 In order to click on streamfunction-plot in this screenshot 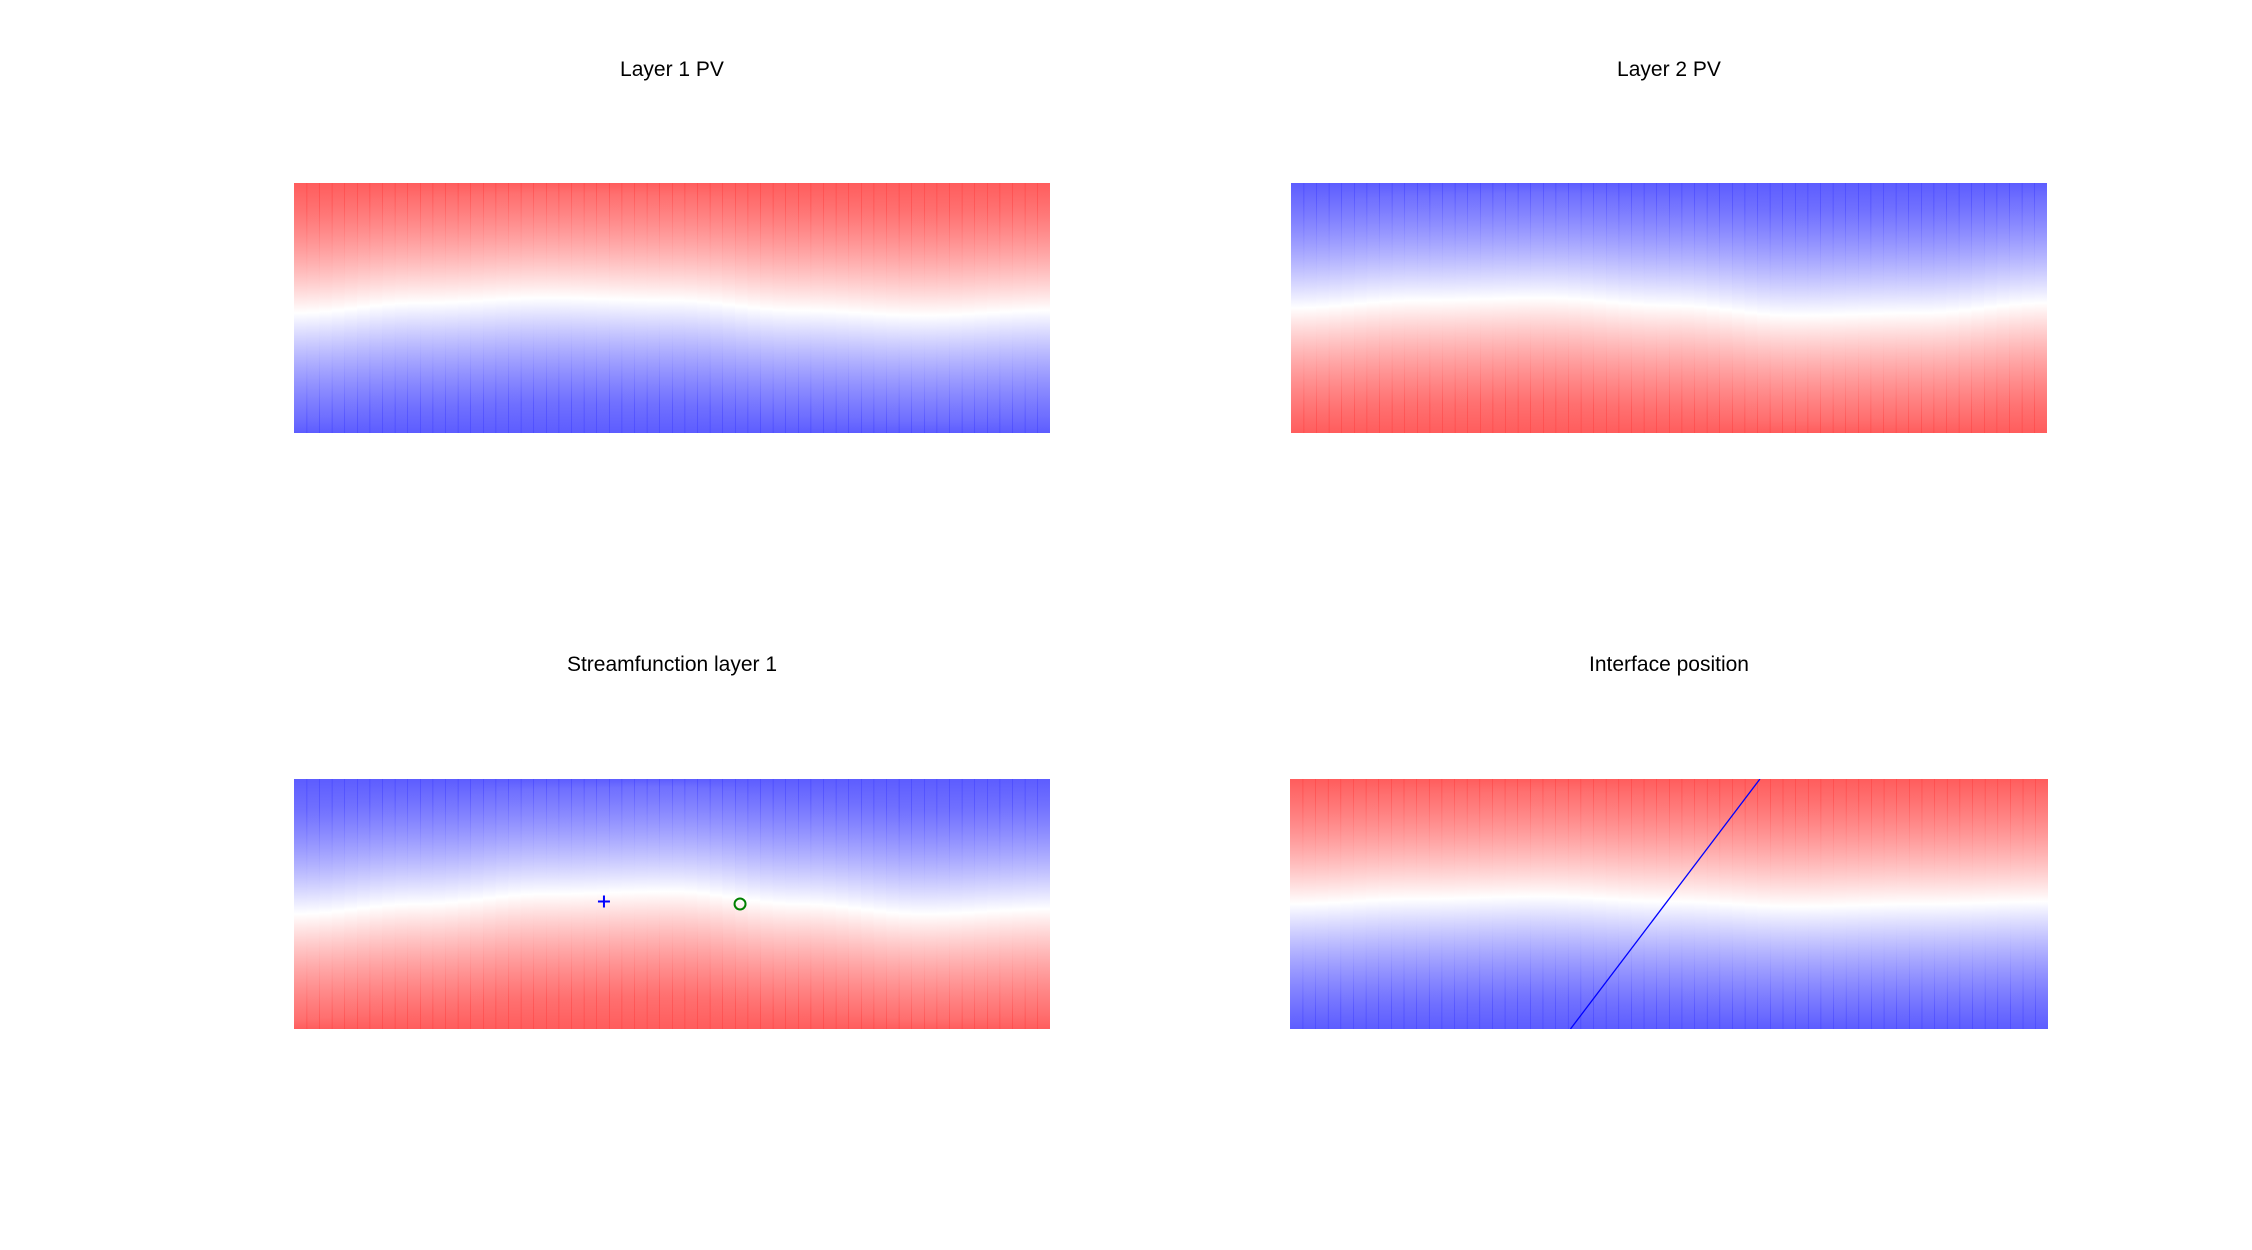, I will do `click(672, 904)`.